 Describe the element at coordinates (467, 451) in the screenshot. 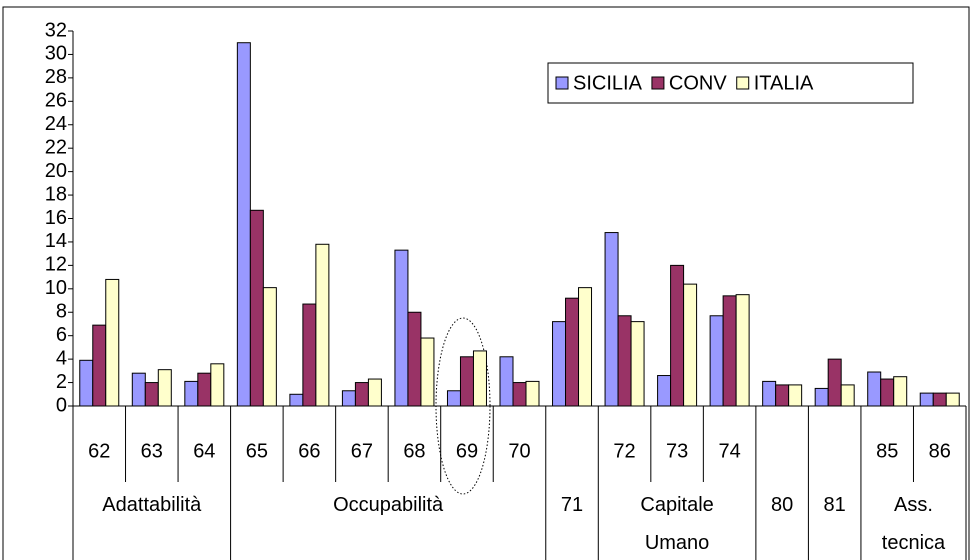

I see `x-tick-label: 69` at that location.